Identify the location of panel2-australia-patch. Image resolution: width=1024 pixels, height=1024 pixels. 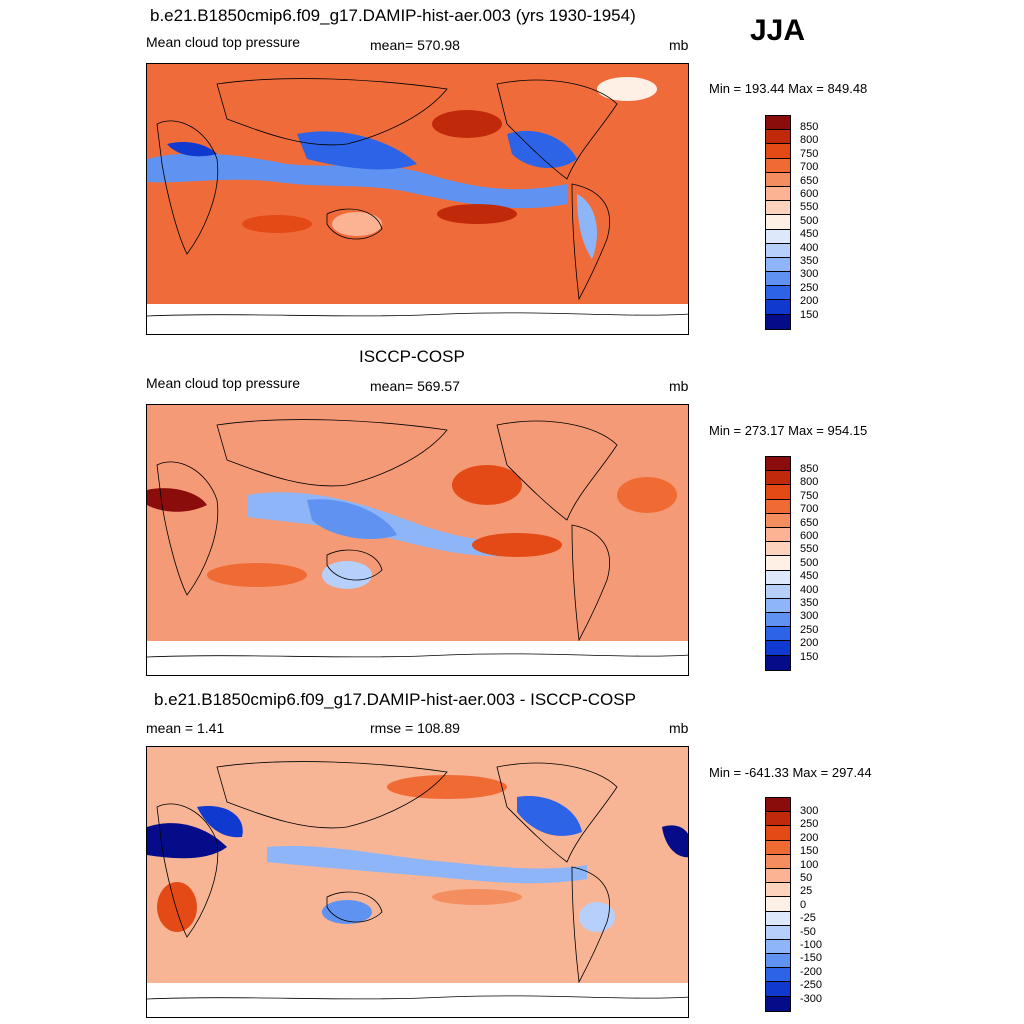
(347, 575).